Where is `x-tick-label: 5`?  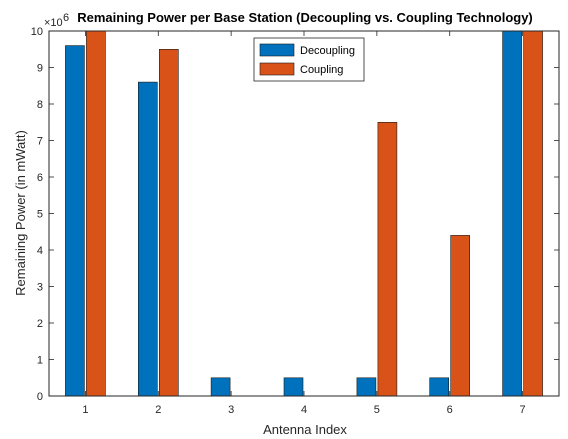 x-tick-label: 5 is located at coordinates (377, 410).